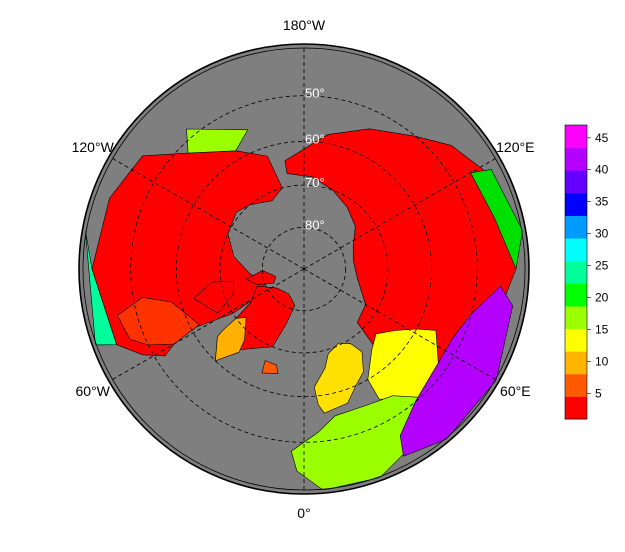  Describe the element at coordinates (304, 25) in the screenshot. I see `longitude-label: 180°W` at that location.